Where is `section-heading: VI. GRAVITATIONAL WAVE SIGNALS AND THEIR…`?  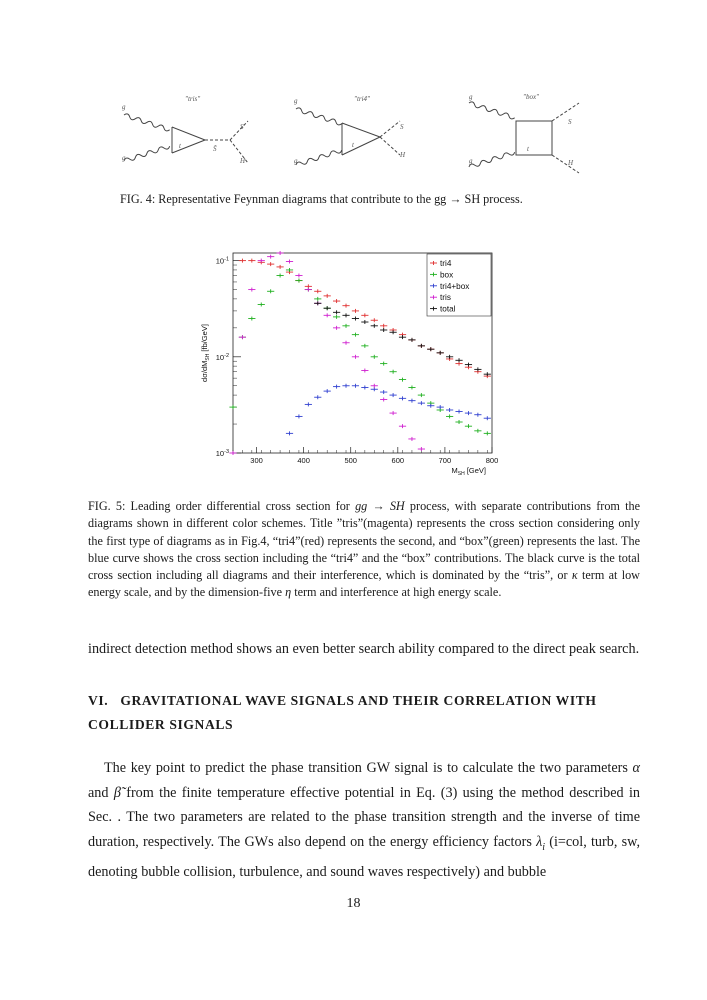
section-heading: VI. GRAVITATIONAL WAVE SIGNALS AND THEIR… is located at coordinates (364, 713).